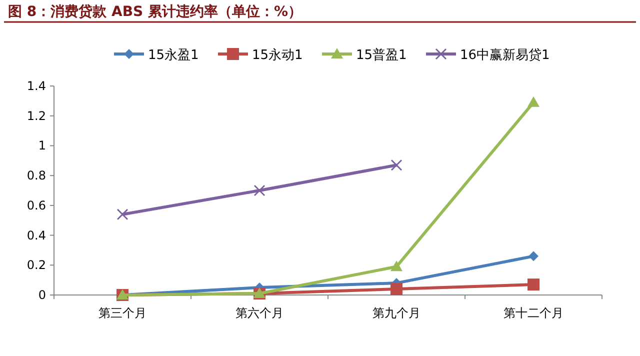 Image resolution: width=640 pixels, height=356 pixels. What do you see at coordinates (260, 313) in the screenshot?
I see `x-tick-label: 第六个月` at bounding box center [260, 313].